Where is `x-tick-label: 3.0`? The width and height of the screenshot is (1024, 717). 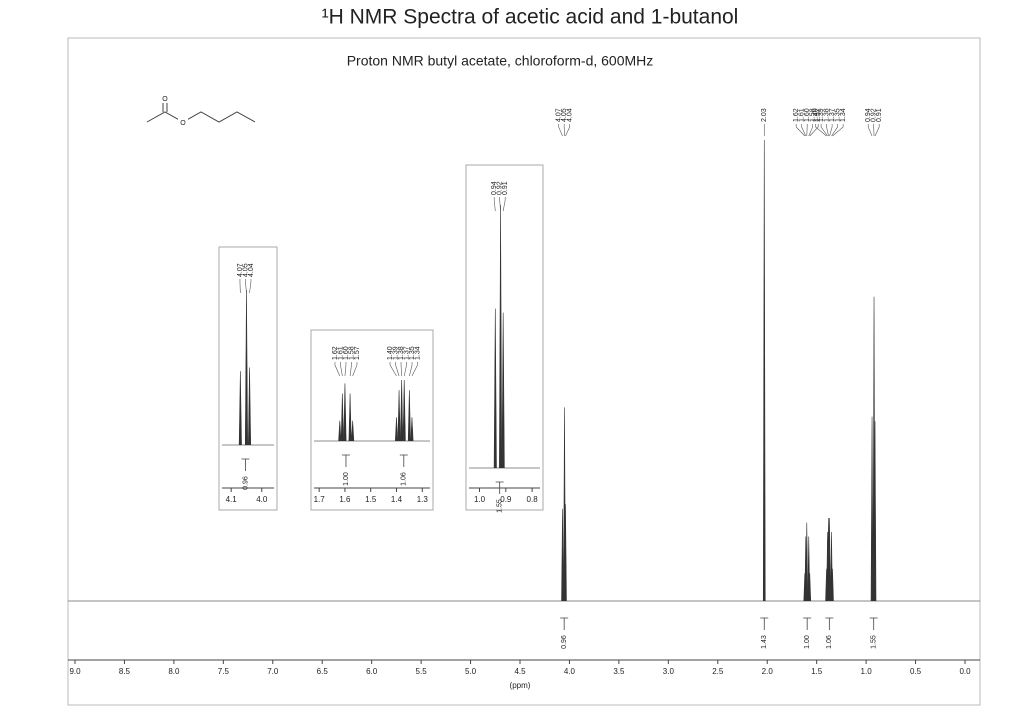 x-tick-label: 3.0 is located at coordinates (669, 671).